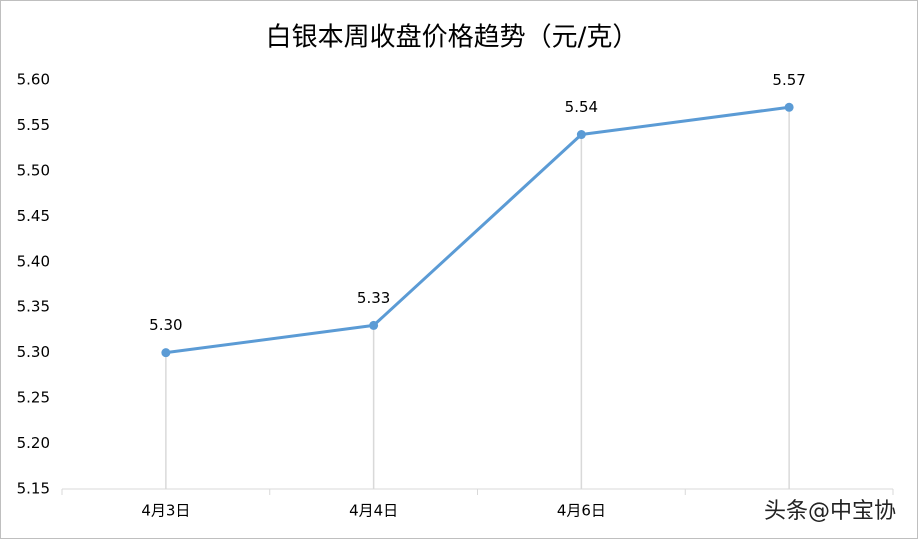 The image size is (918, 539). Describe the element at coordinates (33, 216) in the screenshot. I see `y-tick-label: 5.45` at that location.